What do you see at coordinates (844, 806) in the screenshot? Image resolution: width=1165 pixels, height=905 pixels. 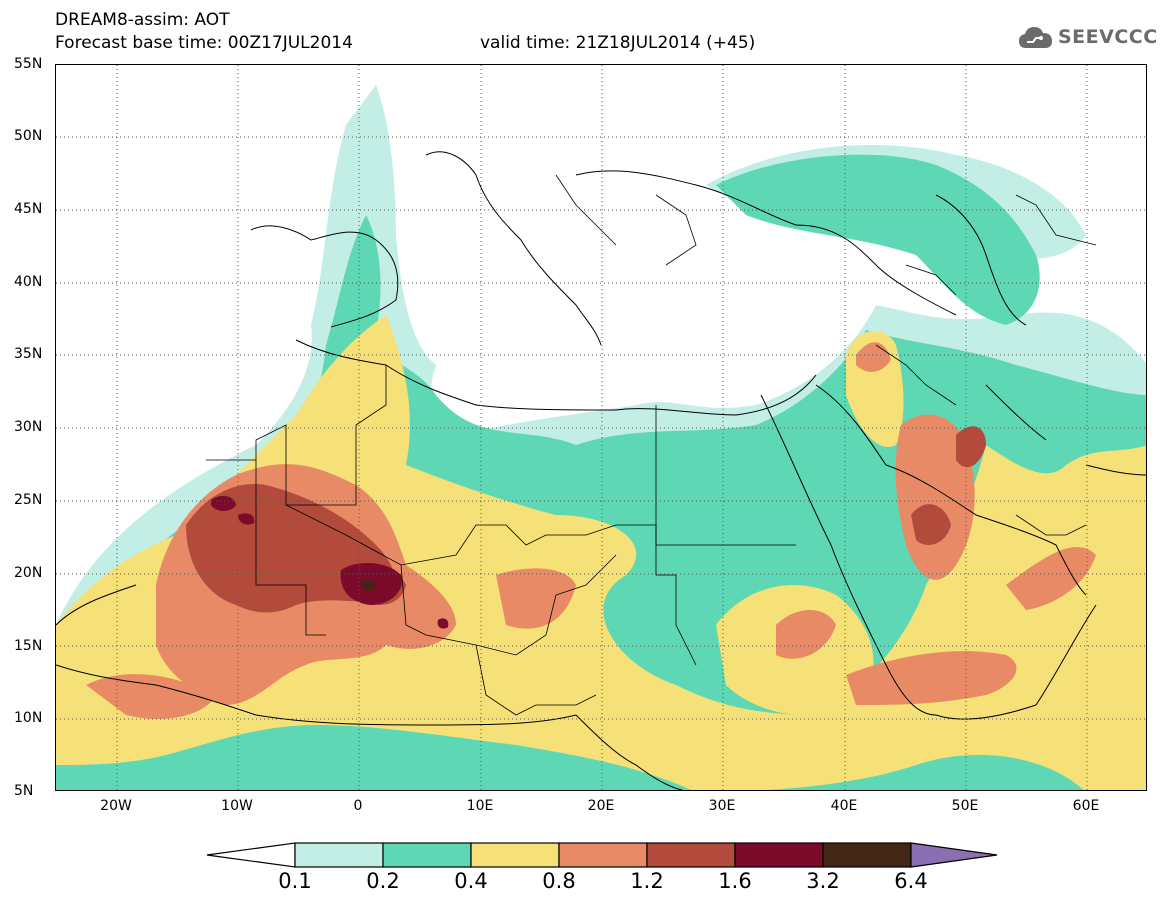 I see `lon-label-40e: 40E` at bounding box center [844, 806].